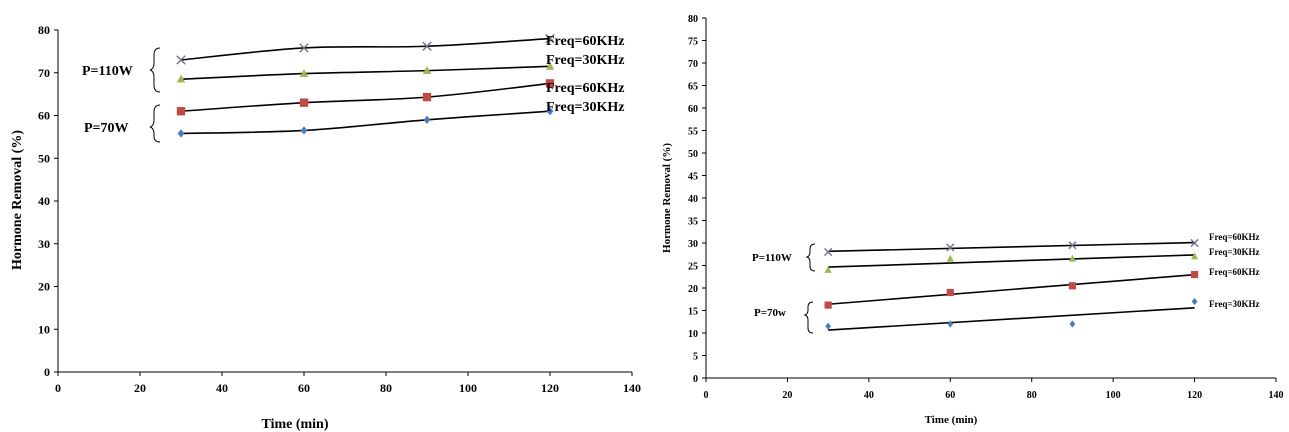 Image resolution: width=1289 pixels, height=432 pixels. I want to click on left-series-label-60khz-110w: Freq=60KHz, so click(585, 41).